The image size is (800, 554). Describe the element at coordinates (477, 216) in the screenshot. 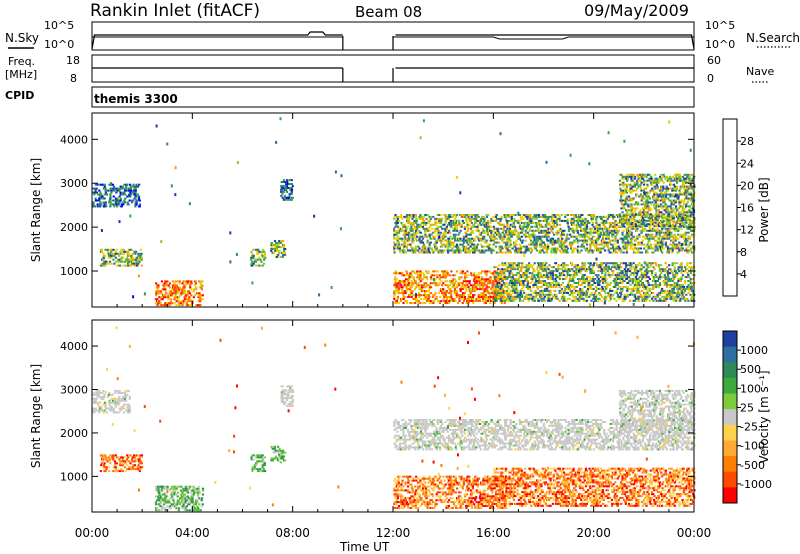

I see `power-echo-cell-2028` at that location.